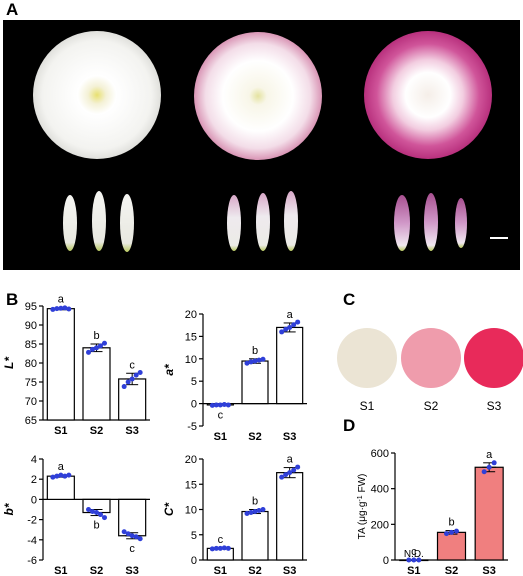  I want to click on bar-s1, so click(60, 488).